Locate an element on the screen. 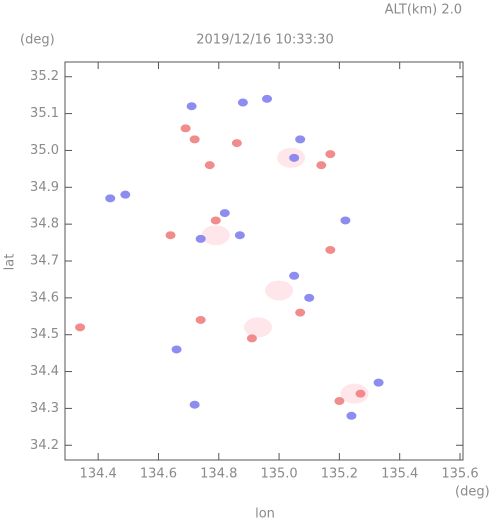  y-tick-label: 34.4 is located at coordinates (44, 371).